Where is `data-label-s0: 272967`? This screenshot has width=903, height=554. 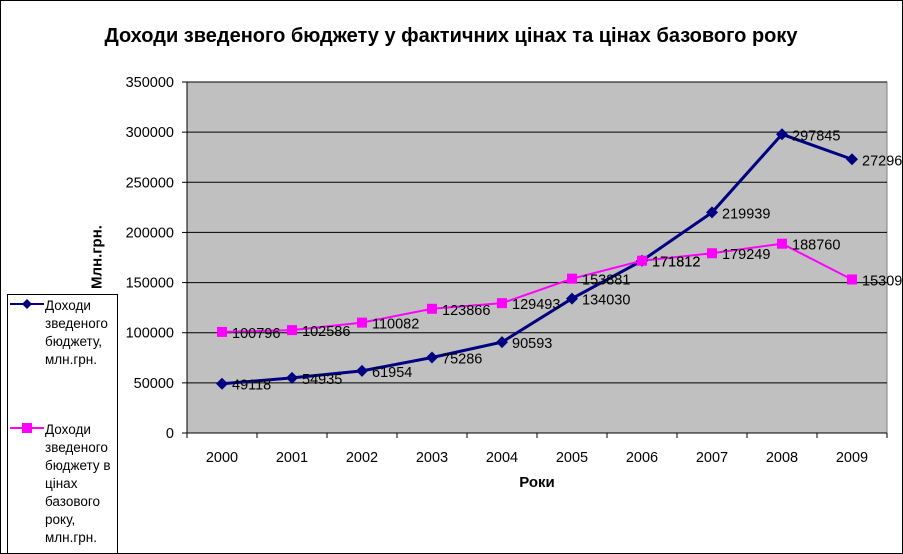
data-label-s0: 272967 is located at coordinates (882, 161).